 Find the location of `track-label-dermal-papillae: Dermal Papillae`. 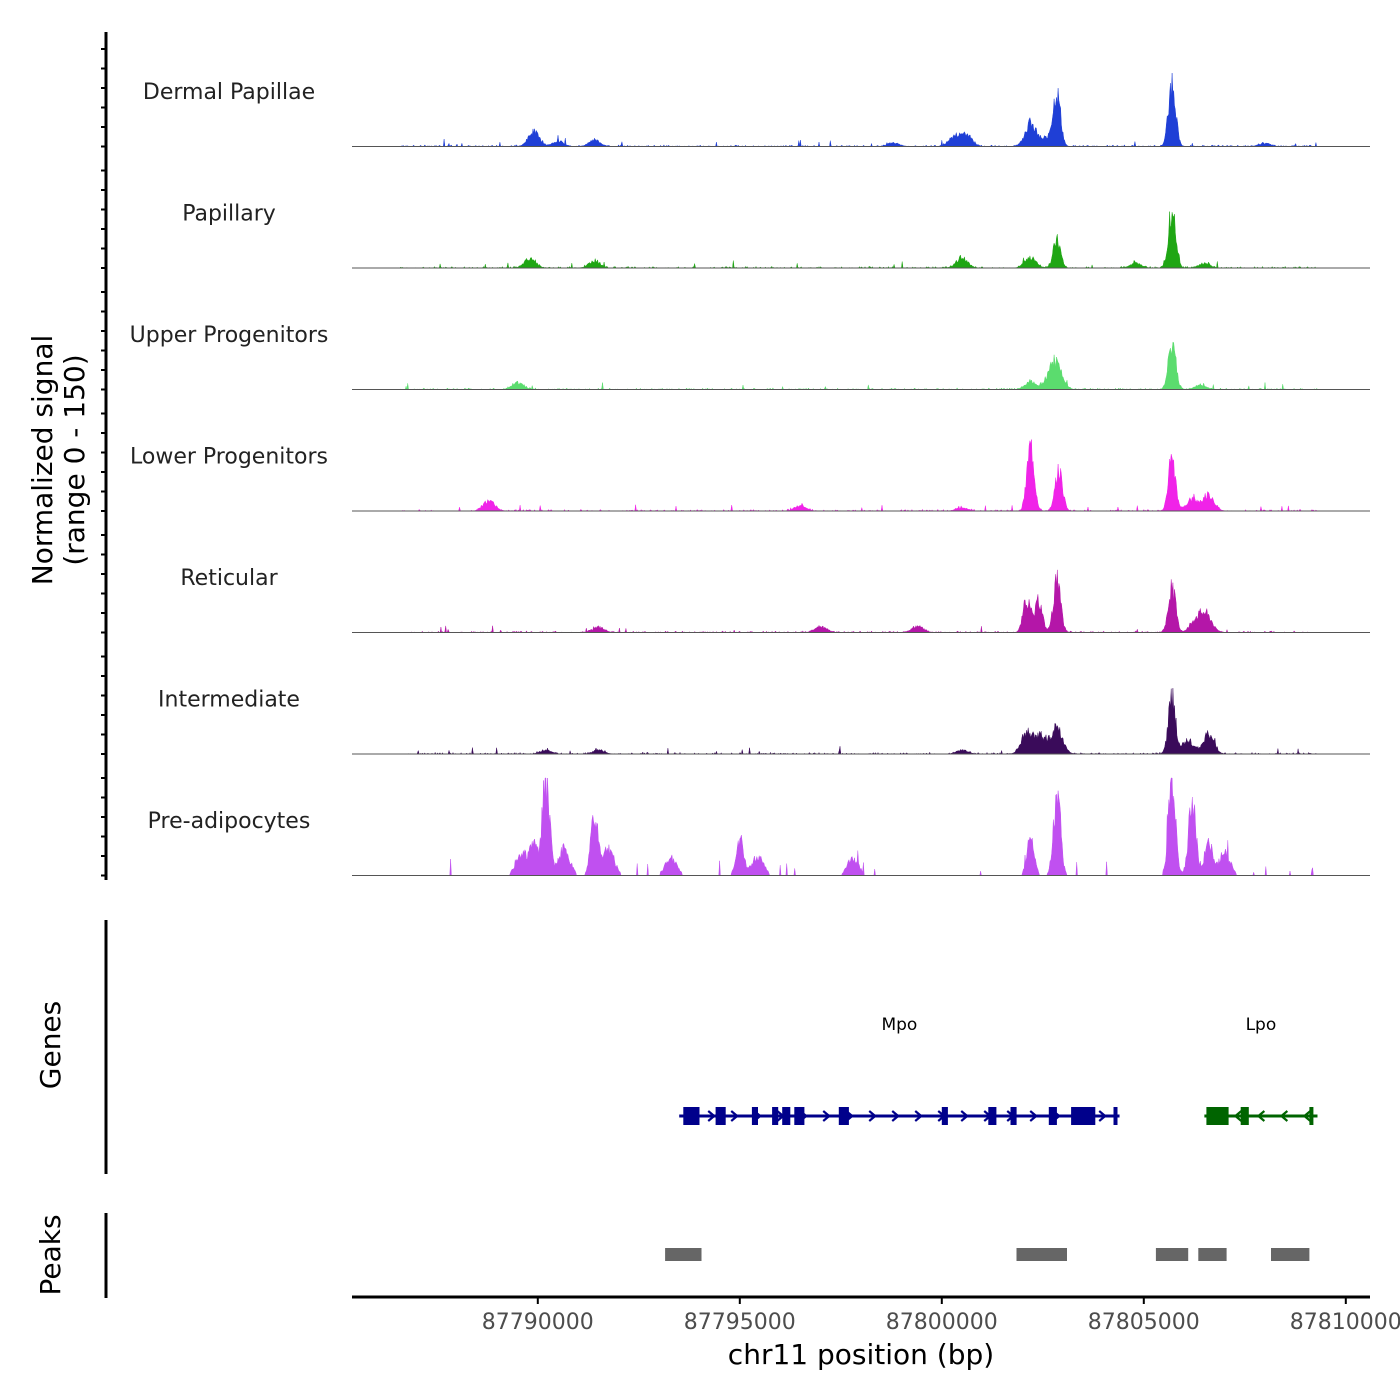

track-label-dermal-papillae: Dermal Papillae is located at coordinates (229, 92).